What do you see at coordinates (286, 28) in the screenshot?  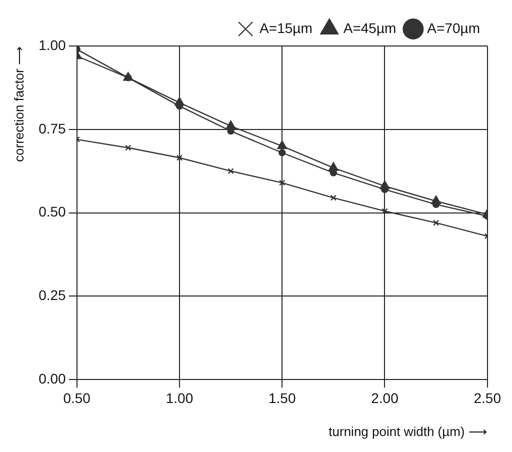 I see `legend-label: A=15µm` at bounding box center [286, 28].